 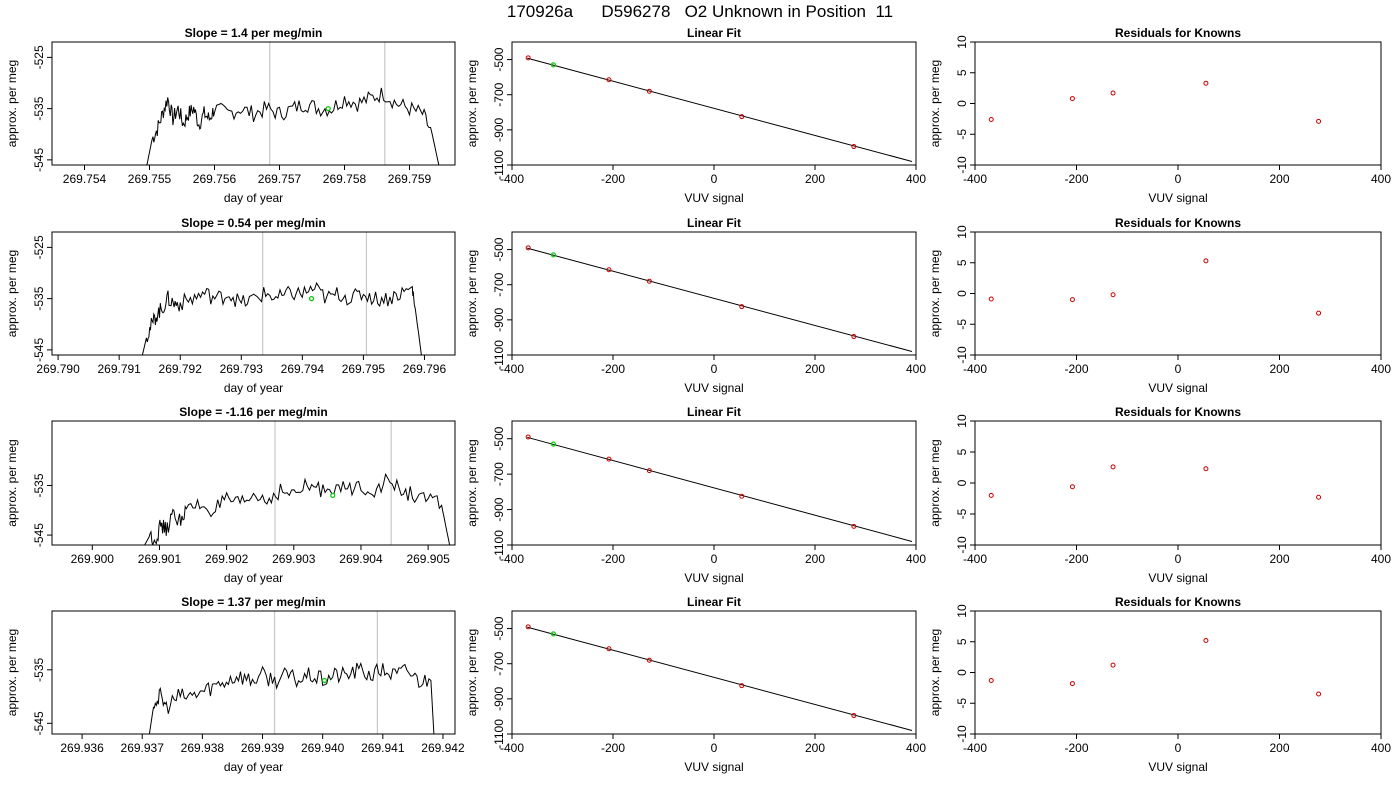 What do you see at coordinates (303, 369) in the screenshot?
I see `x-tick-label: 269.794` at bounding box center [303, 369].